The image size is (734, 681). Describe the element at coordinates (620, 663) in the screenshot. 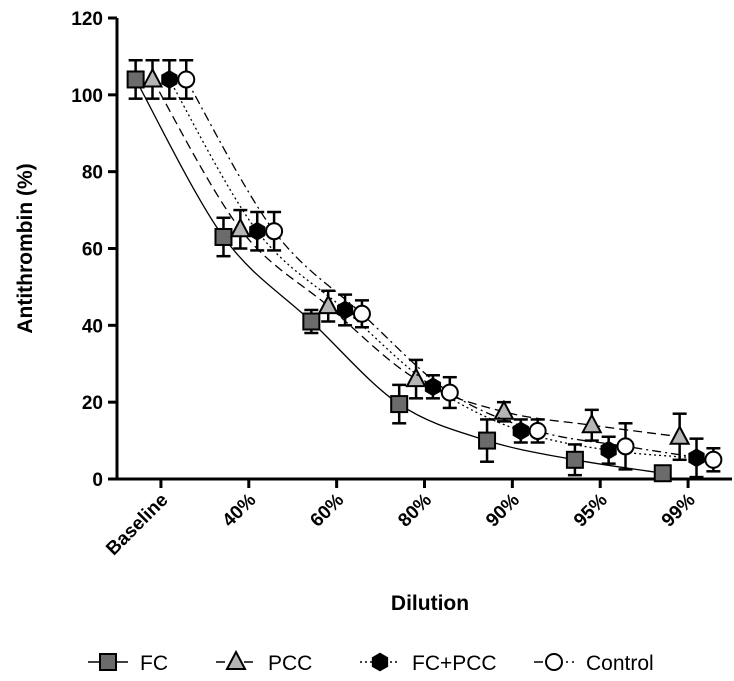

I see `legend-label: Control` at that location.